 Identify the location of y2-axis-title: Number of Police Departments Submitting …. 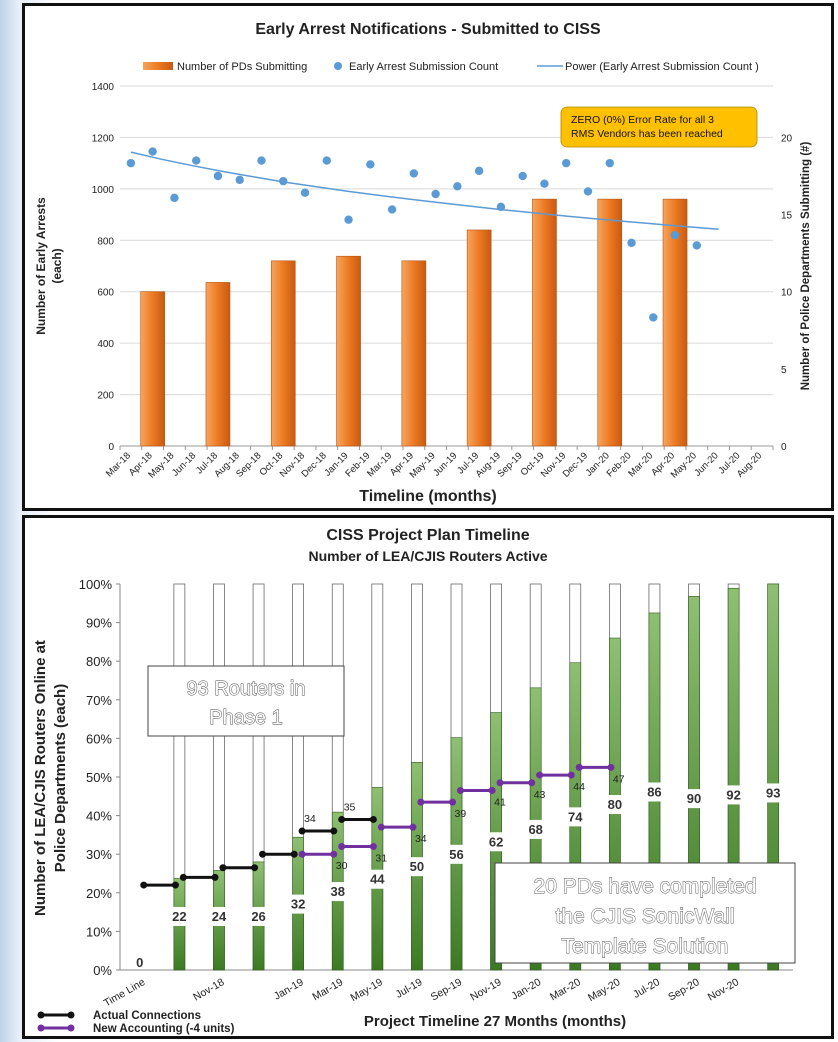
(806, 266).